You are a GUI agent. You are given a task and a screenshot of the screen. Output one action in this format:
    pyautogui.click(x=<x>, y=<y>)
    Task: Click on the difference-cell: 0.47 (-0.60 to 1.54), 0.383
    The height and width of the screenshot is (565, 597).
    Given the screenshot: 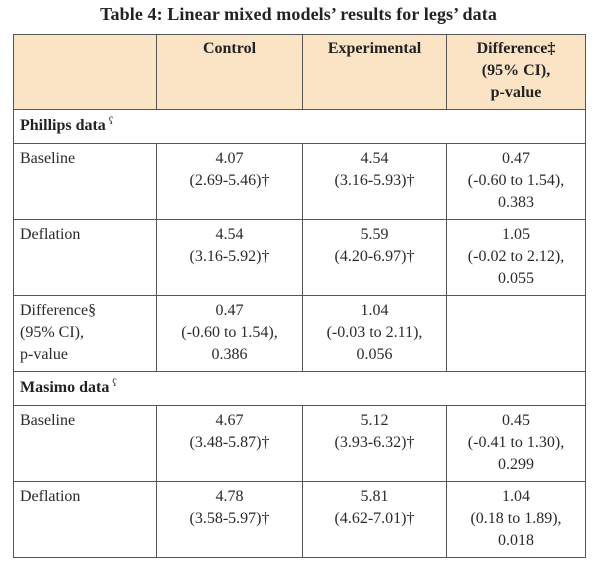 What is the action you would take?
    pyautogui.click(x=516, y=181)
    